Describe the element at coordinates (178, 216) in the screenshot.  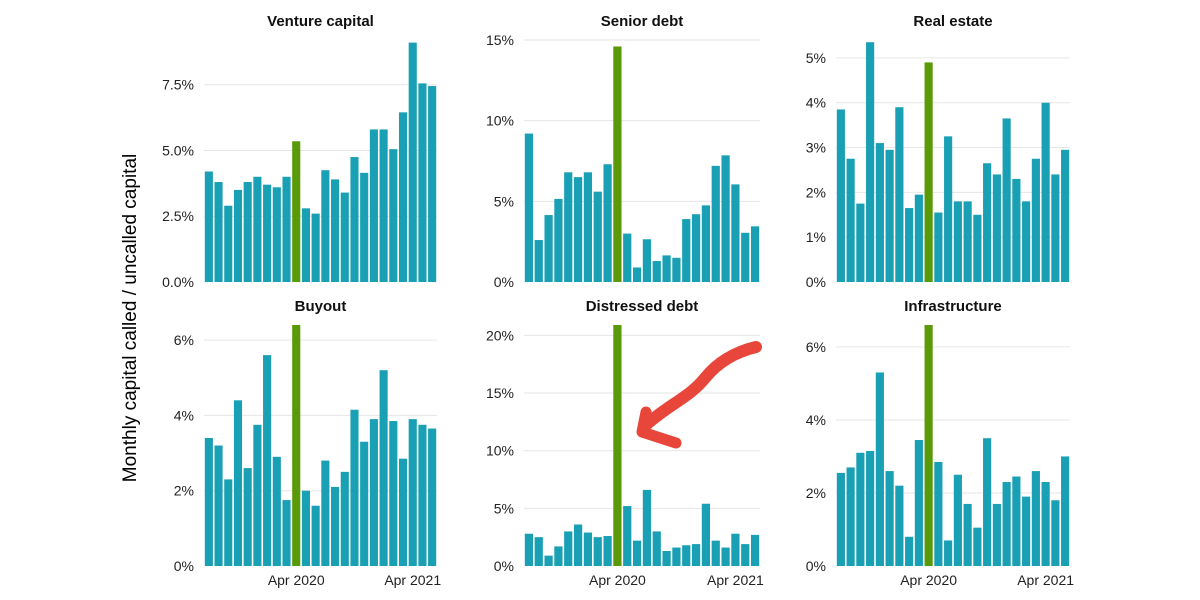
I see `y-tick-label: 2.5%` at that location.